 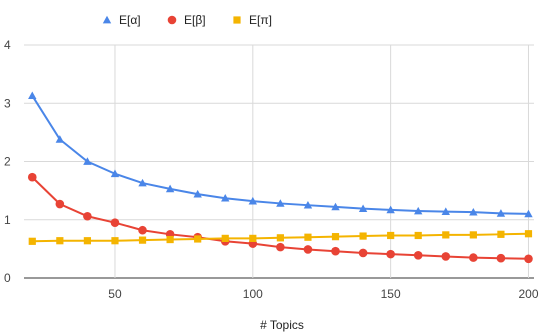 What do you see at coordinates (323, 294) in the screenshot?
I see `x-axis-ticks: 50 100 150 200` at bounding box center [323, 294].